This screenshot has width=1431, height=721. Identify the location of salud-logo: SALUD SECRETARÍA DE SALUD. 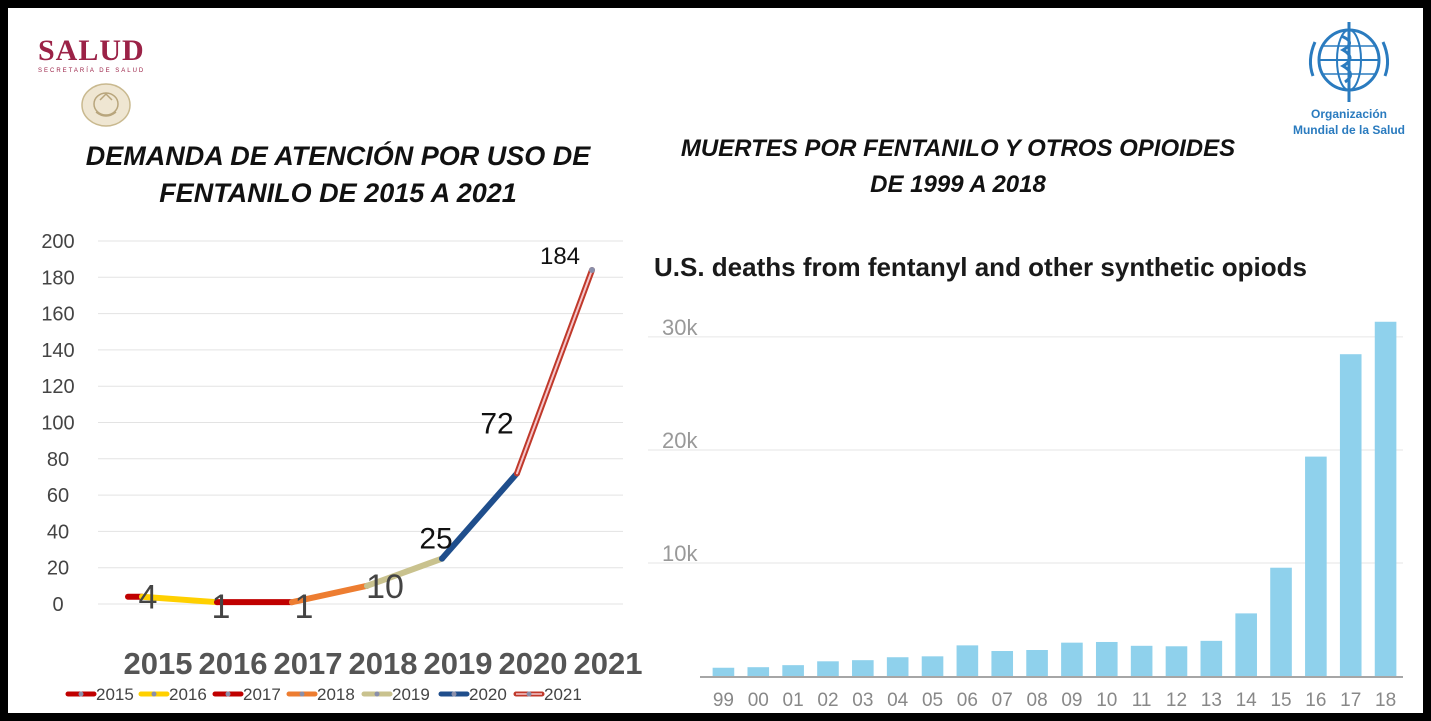
(92, 54).